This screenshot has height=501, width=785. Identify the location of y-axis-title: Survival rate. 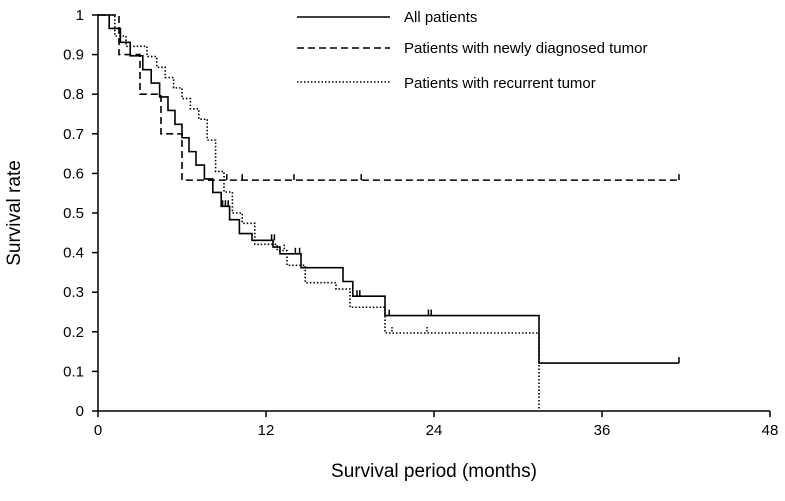
(14, 213).